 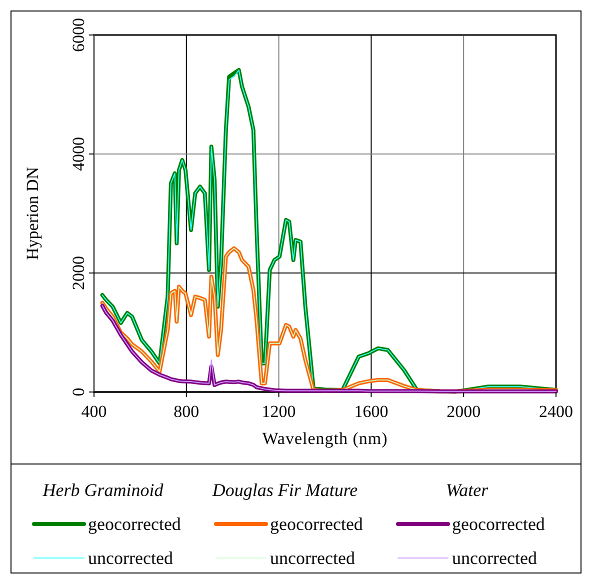 I want to click on x-tick-label: 2000, so click(x=463, y=411).